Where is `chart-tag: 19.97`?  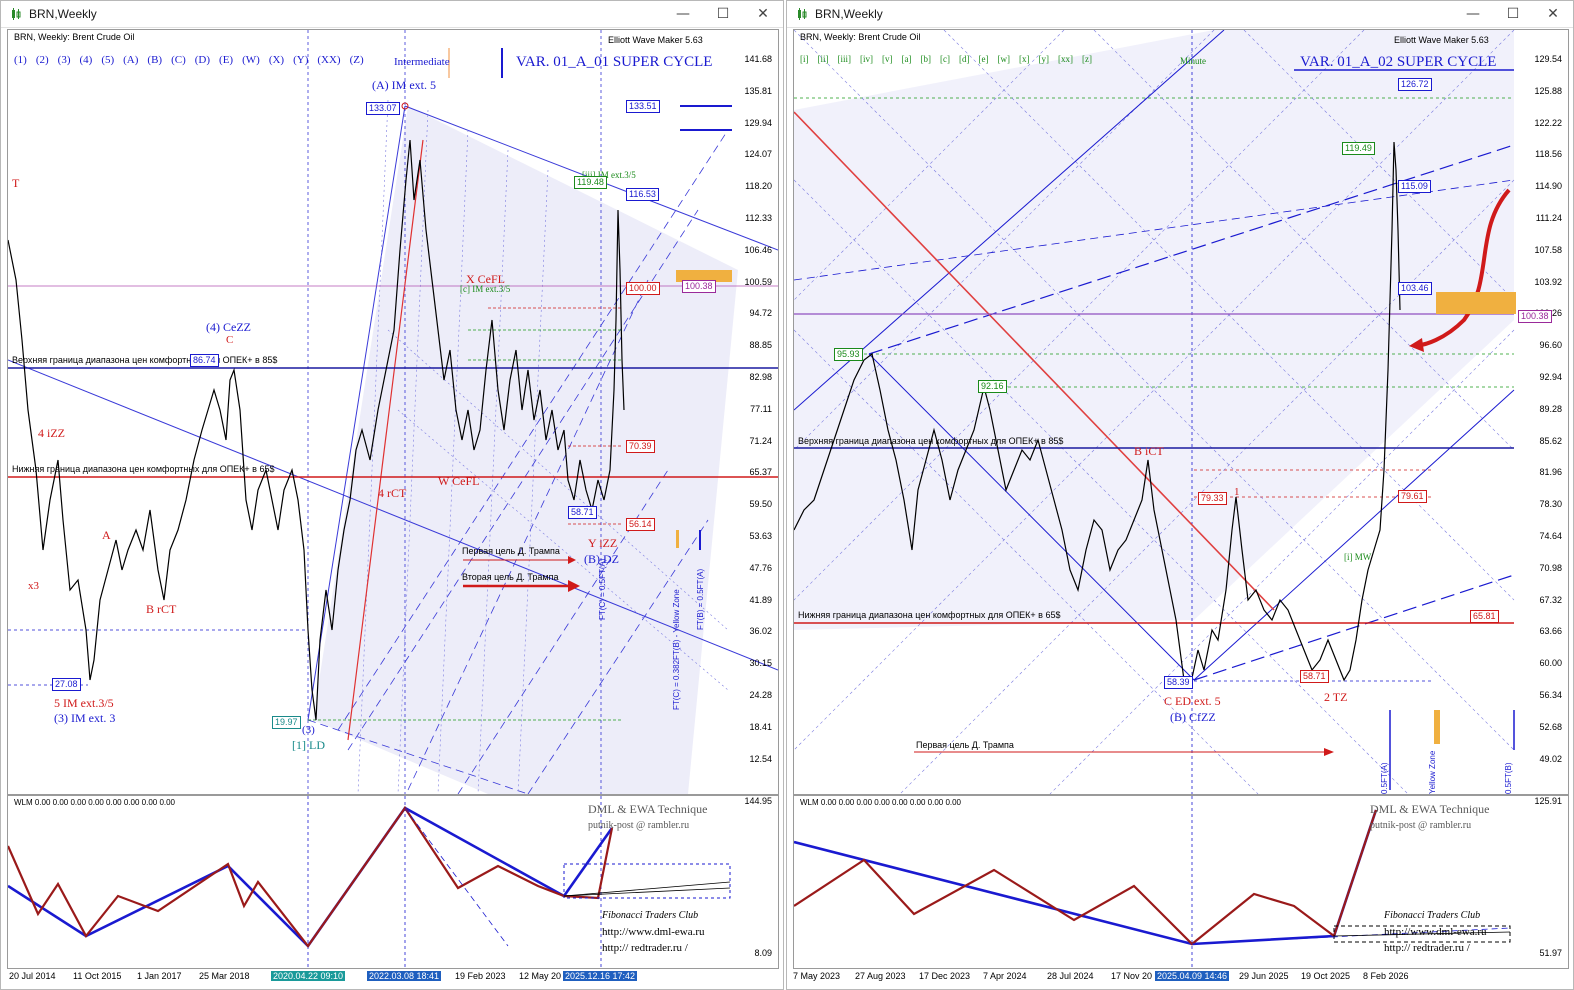 chart-tag: 19.97 is located at coordinates (286, 722).